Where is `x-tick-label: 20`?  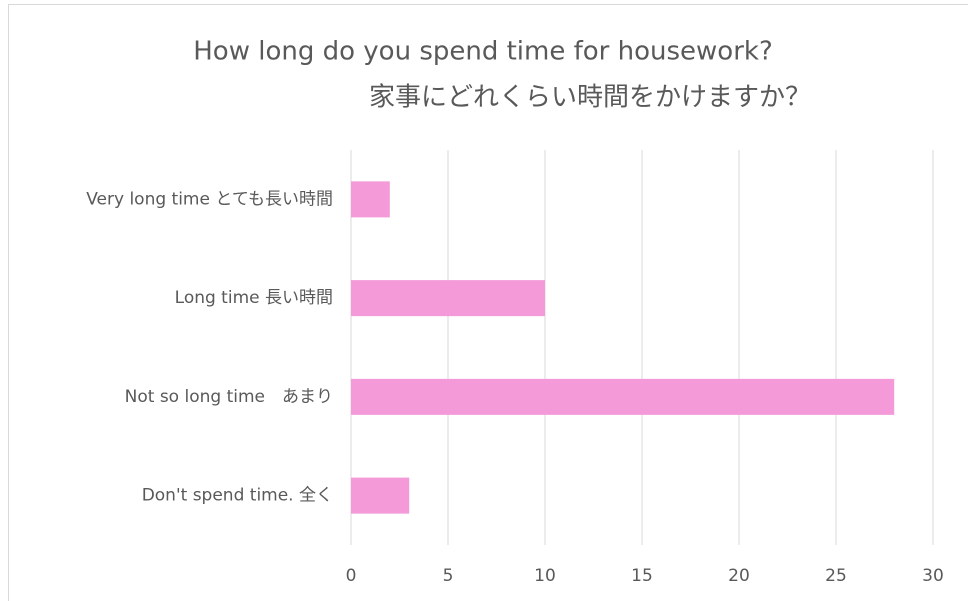 x-tick-label: 20 is located at coordinates (739, 576).